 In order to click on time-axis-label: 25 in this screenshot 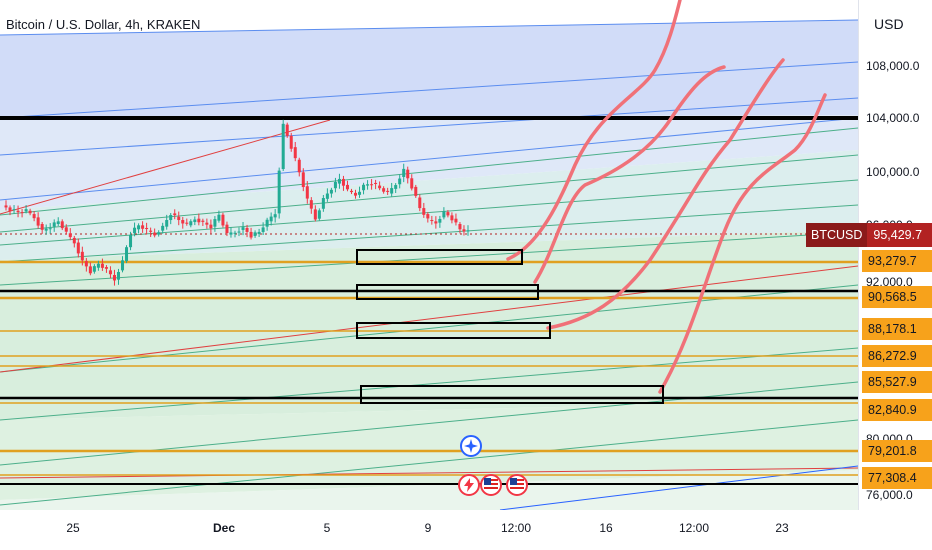, I will do `click(73, 528)`.